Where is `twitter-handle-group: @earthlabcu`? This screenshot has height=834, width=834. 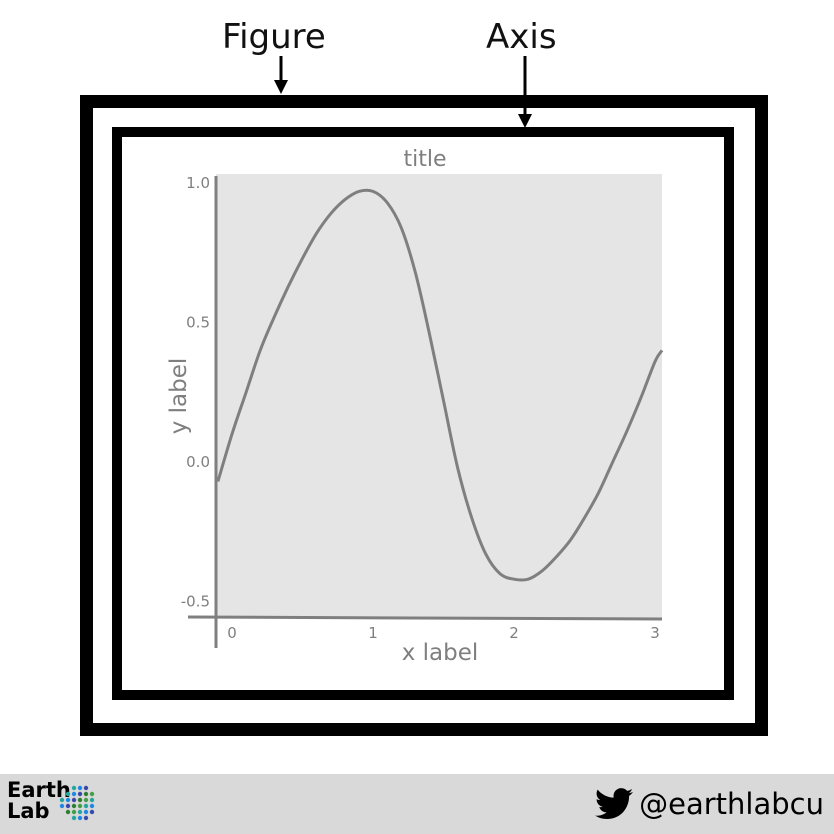
twitter-handle-group: @earthlabcu is located at coordinates (709, 804).